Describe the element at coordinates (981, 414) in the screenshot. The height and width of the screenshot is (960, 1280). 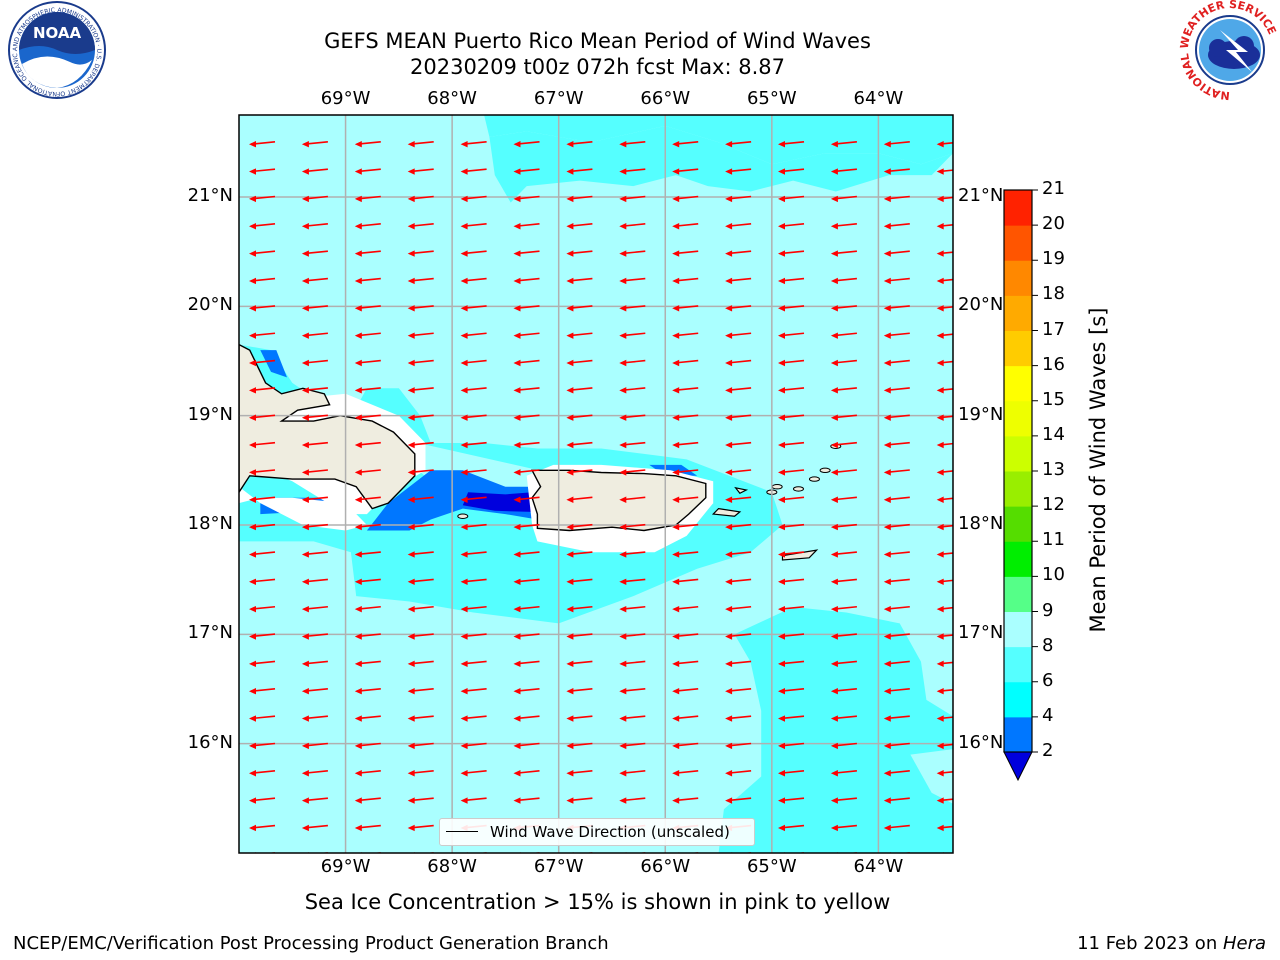
I see `latitude-tick-label-right: 19°N` at that location.